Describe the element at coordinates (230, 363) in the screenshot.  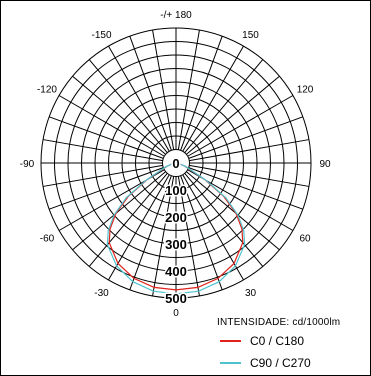
I see `legend-swatch-c90-c270` at that location.